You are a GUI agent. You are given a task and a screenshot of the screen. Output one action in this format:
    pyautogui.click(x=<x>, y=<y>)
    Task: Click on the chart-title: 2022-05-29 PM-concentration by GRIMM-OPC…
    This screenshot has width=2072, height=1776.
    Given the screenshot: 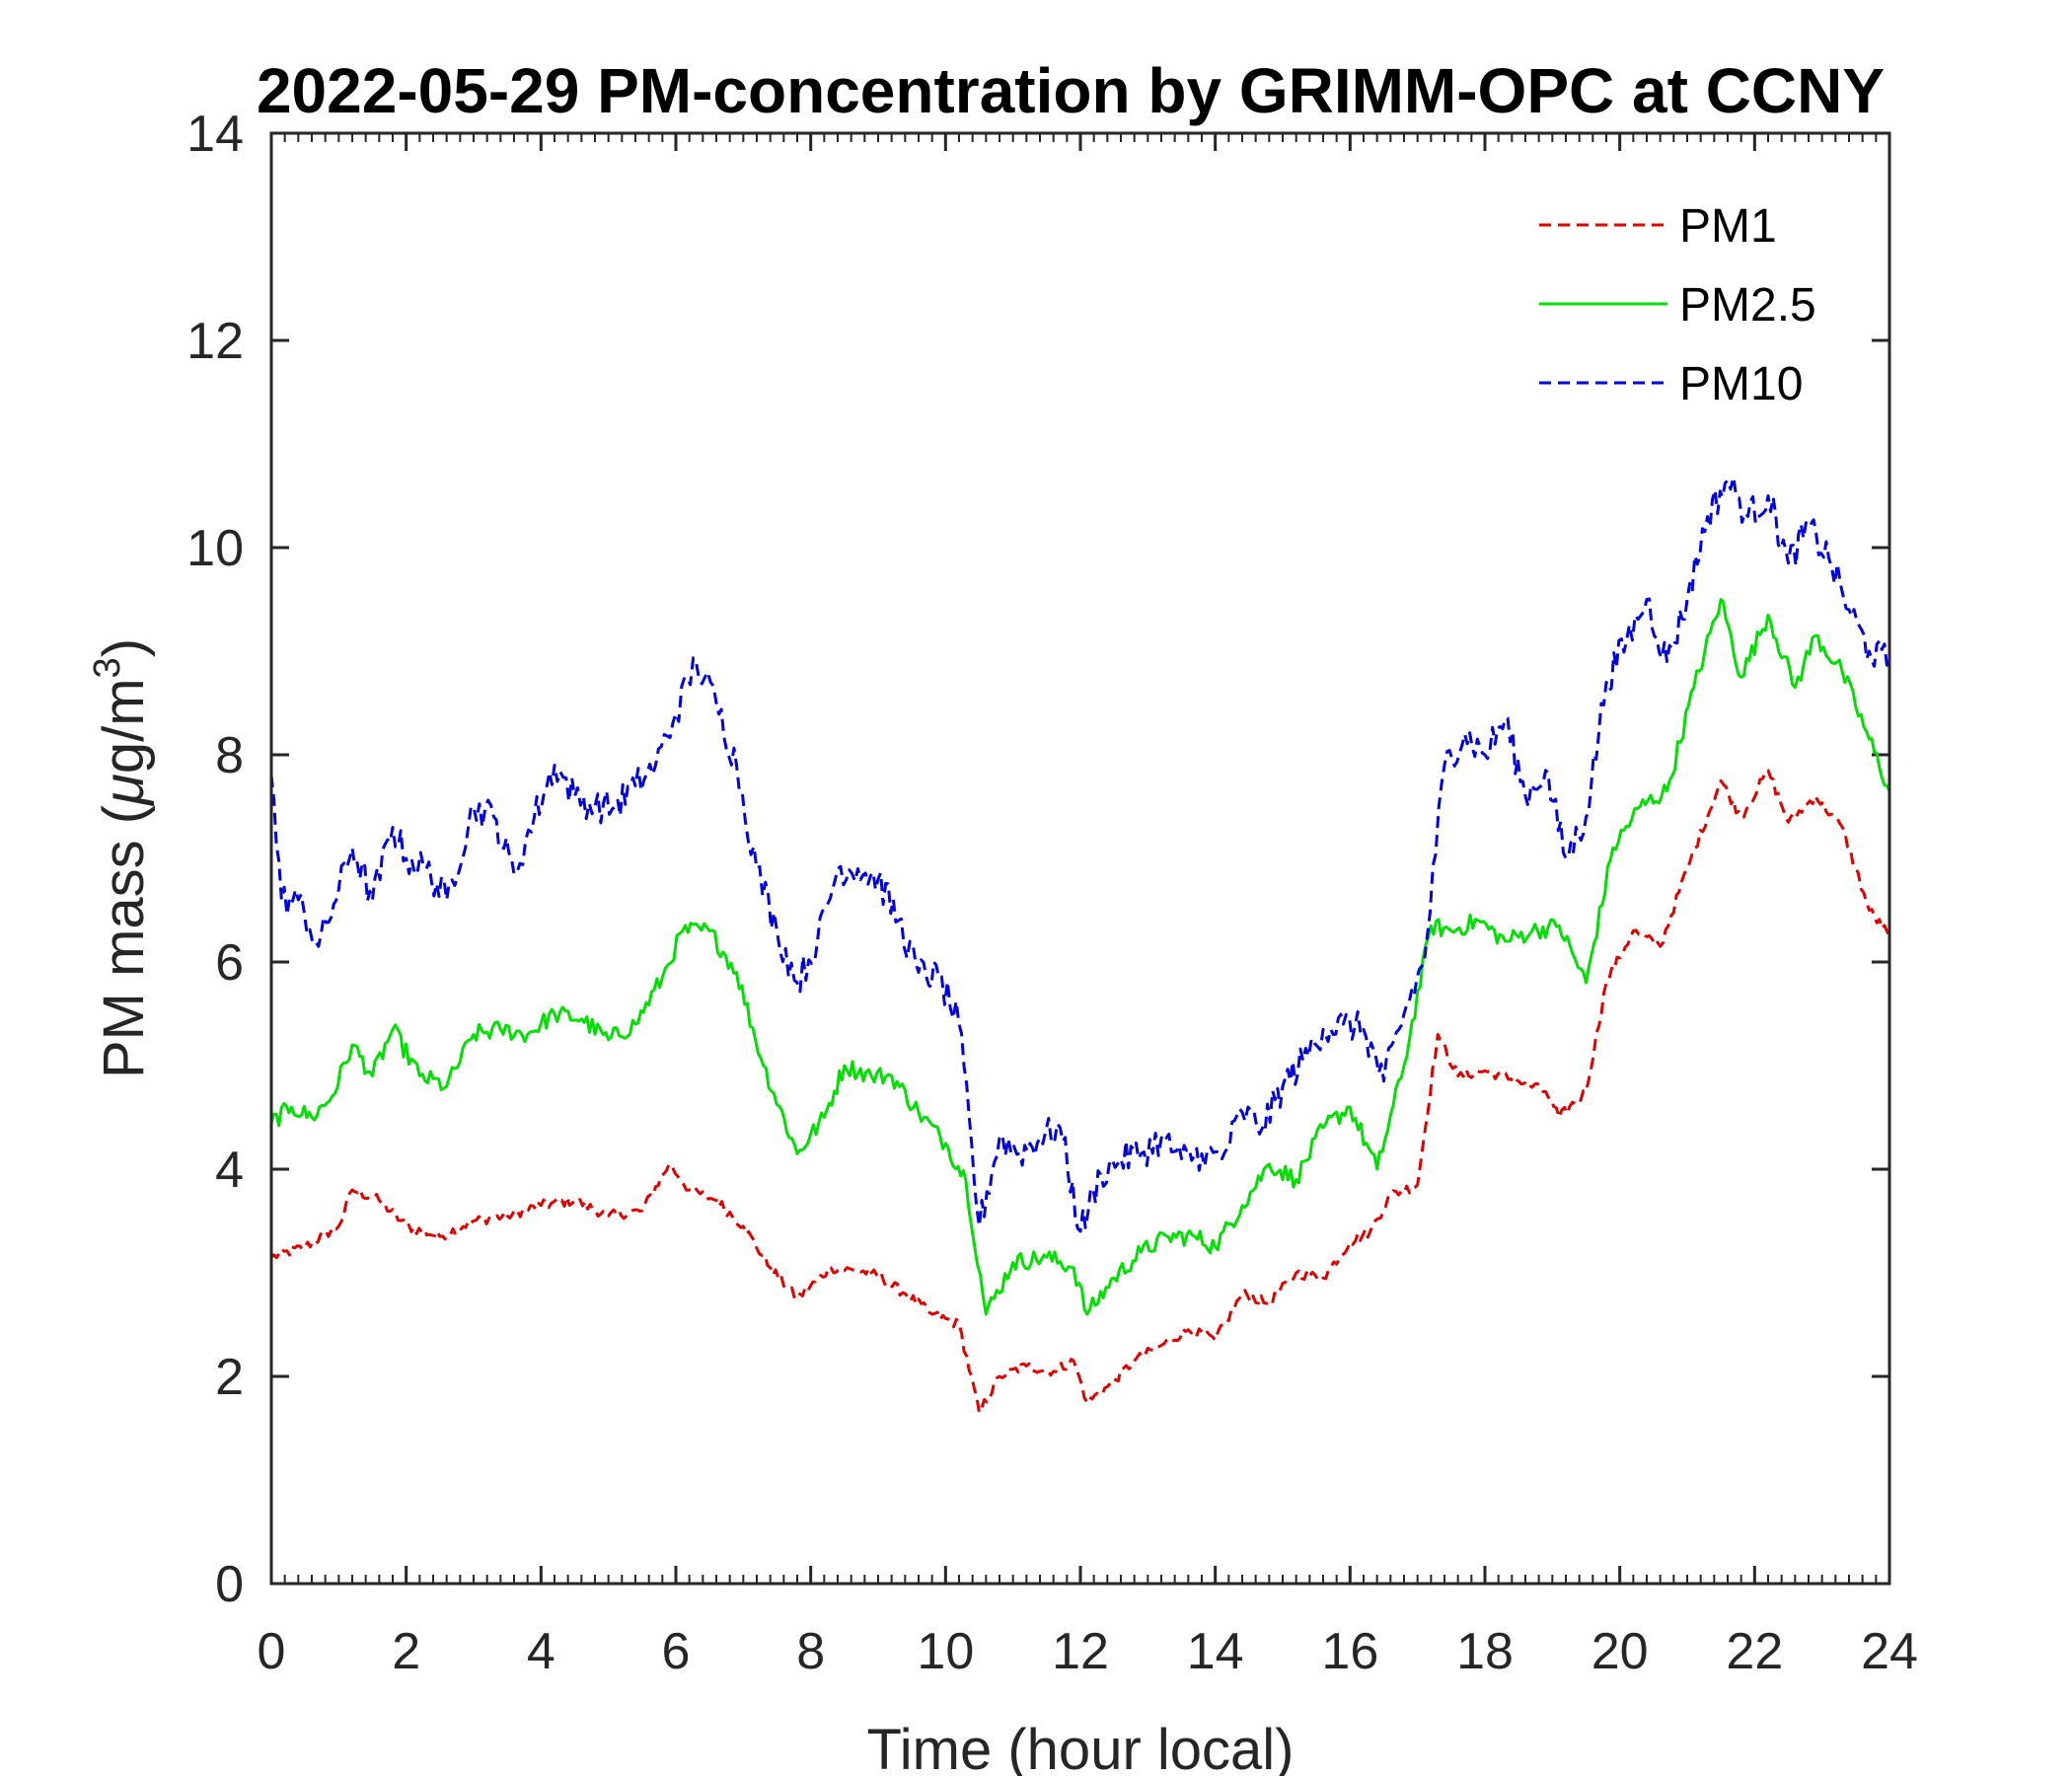 What is the action you would take?
    pyautogui.click(x=1071, y=91)
    